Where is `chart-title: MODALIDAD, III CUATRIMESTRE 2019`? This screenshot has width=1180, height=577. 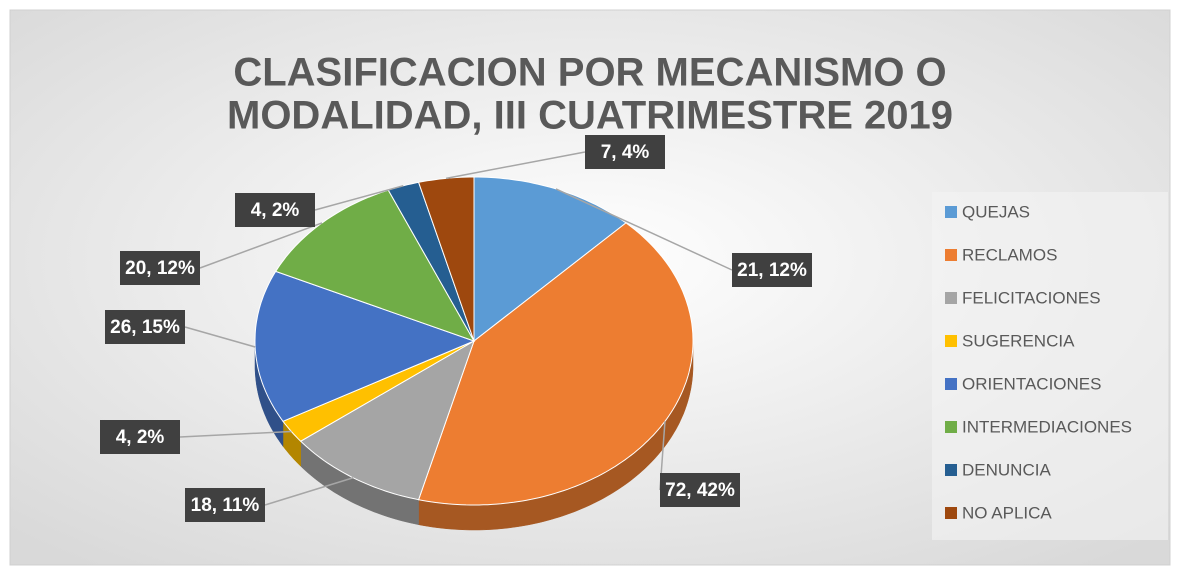
chart-title: MODALIDAD, III CUATRIMESTRE 2019 is located at coordinates (590, 116).